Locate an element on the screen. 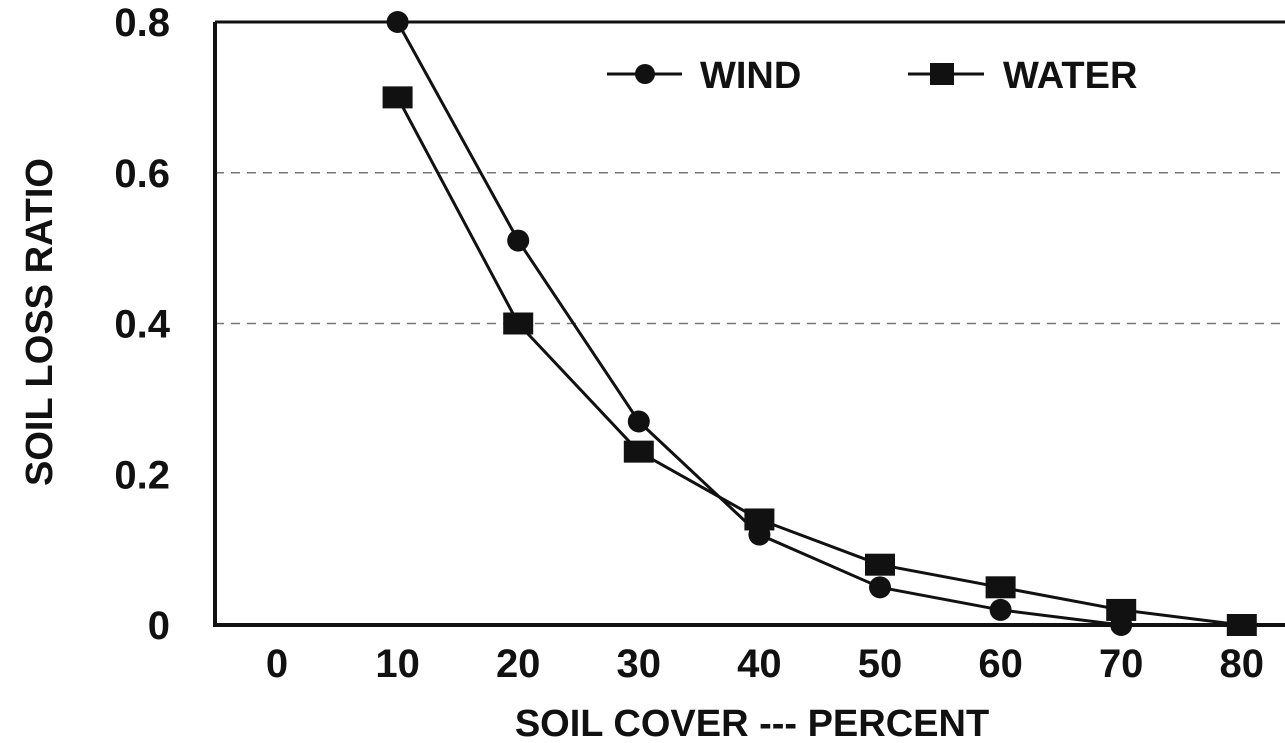 The width and height of the screenshot is (1285, 743). y-tick-label: 0 is located at coordinates (159, 626).